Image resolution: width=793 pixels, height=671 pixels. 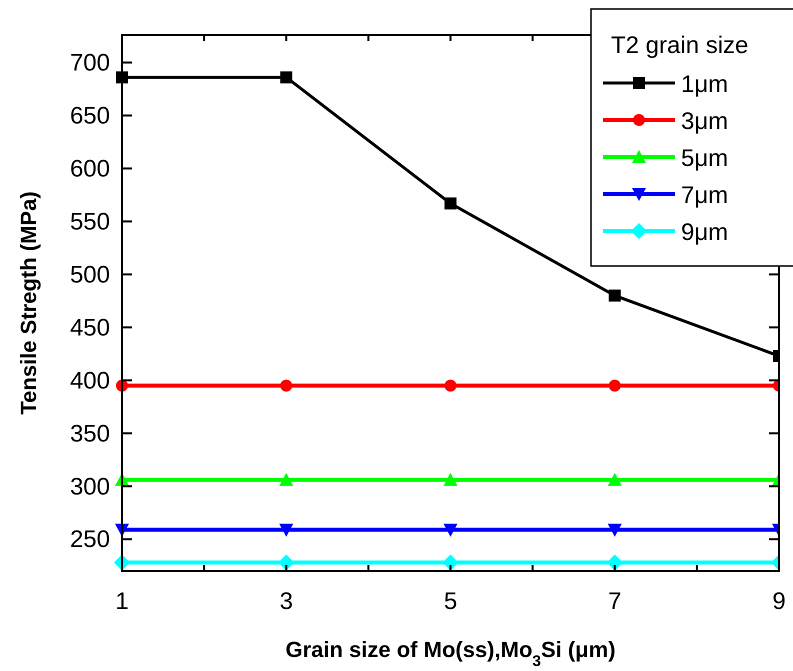 I want to click on x-tick-label: 9, so click(x=779, y=601).